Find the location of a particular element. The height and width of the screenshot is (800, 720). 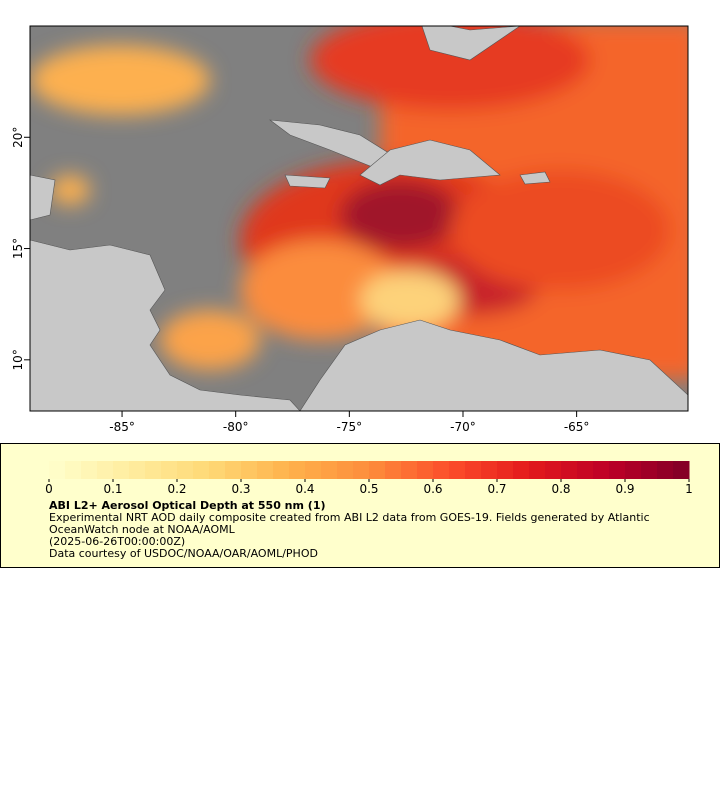

colorbar-tick-label: 0.5 is located at coordinates (368, 489).